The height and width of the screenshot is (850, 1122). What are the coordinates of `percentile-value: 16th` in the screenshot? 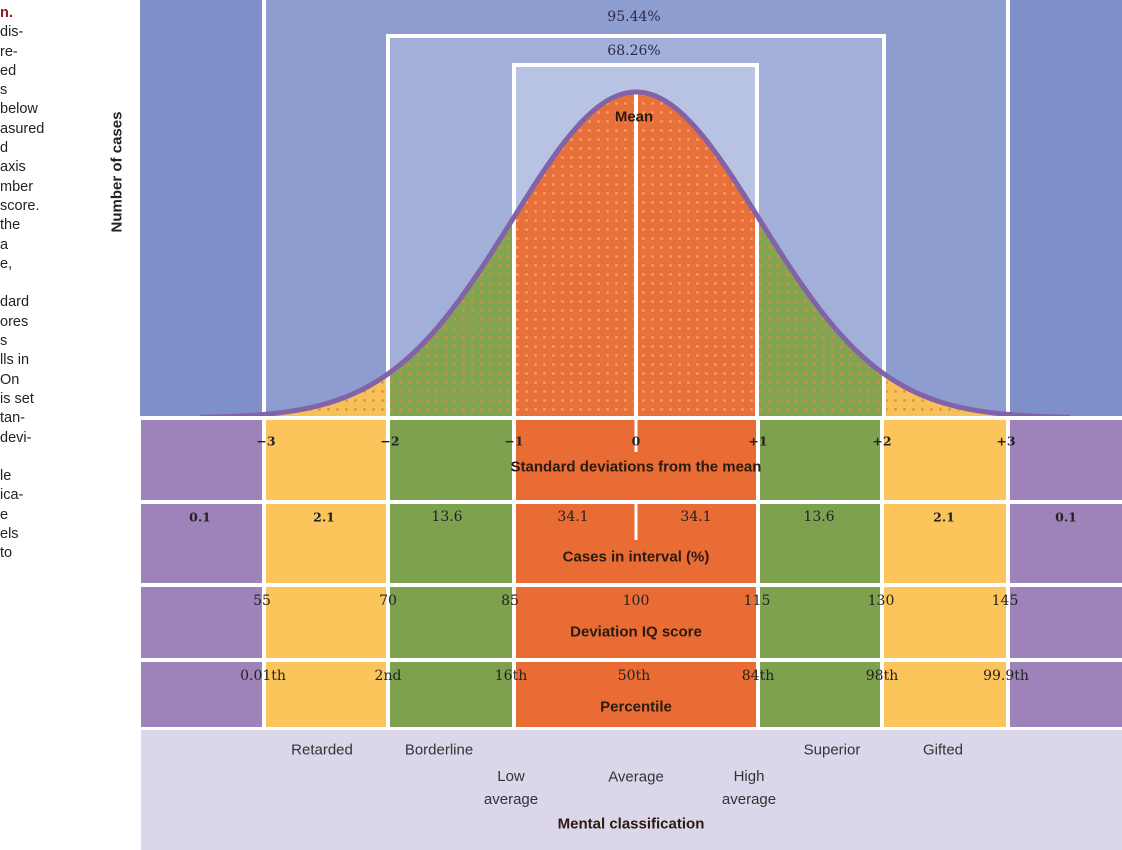 It's located at (511, 676).